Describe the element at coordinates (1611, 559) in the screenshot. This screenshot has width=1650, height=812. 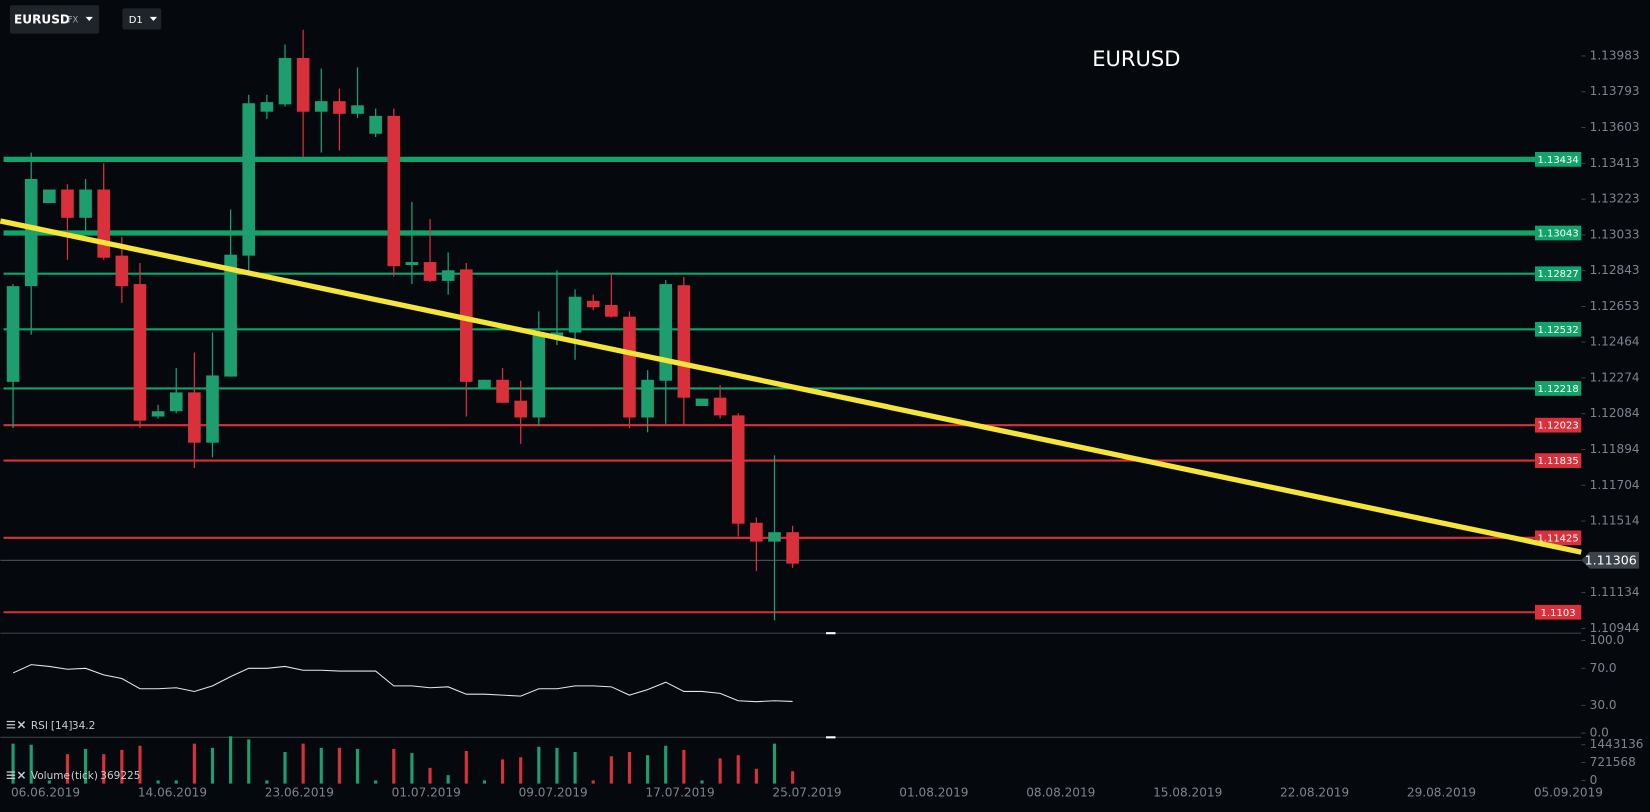
I see `last-price-label: 1.11306` at that location.